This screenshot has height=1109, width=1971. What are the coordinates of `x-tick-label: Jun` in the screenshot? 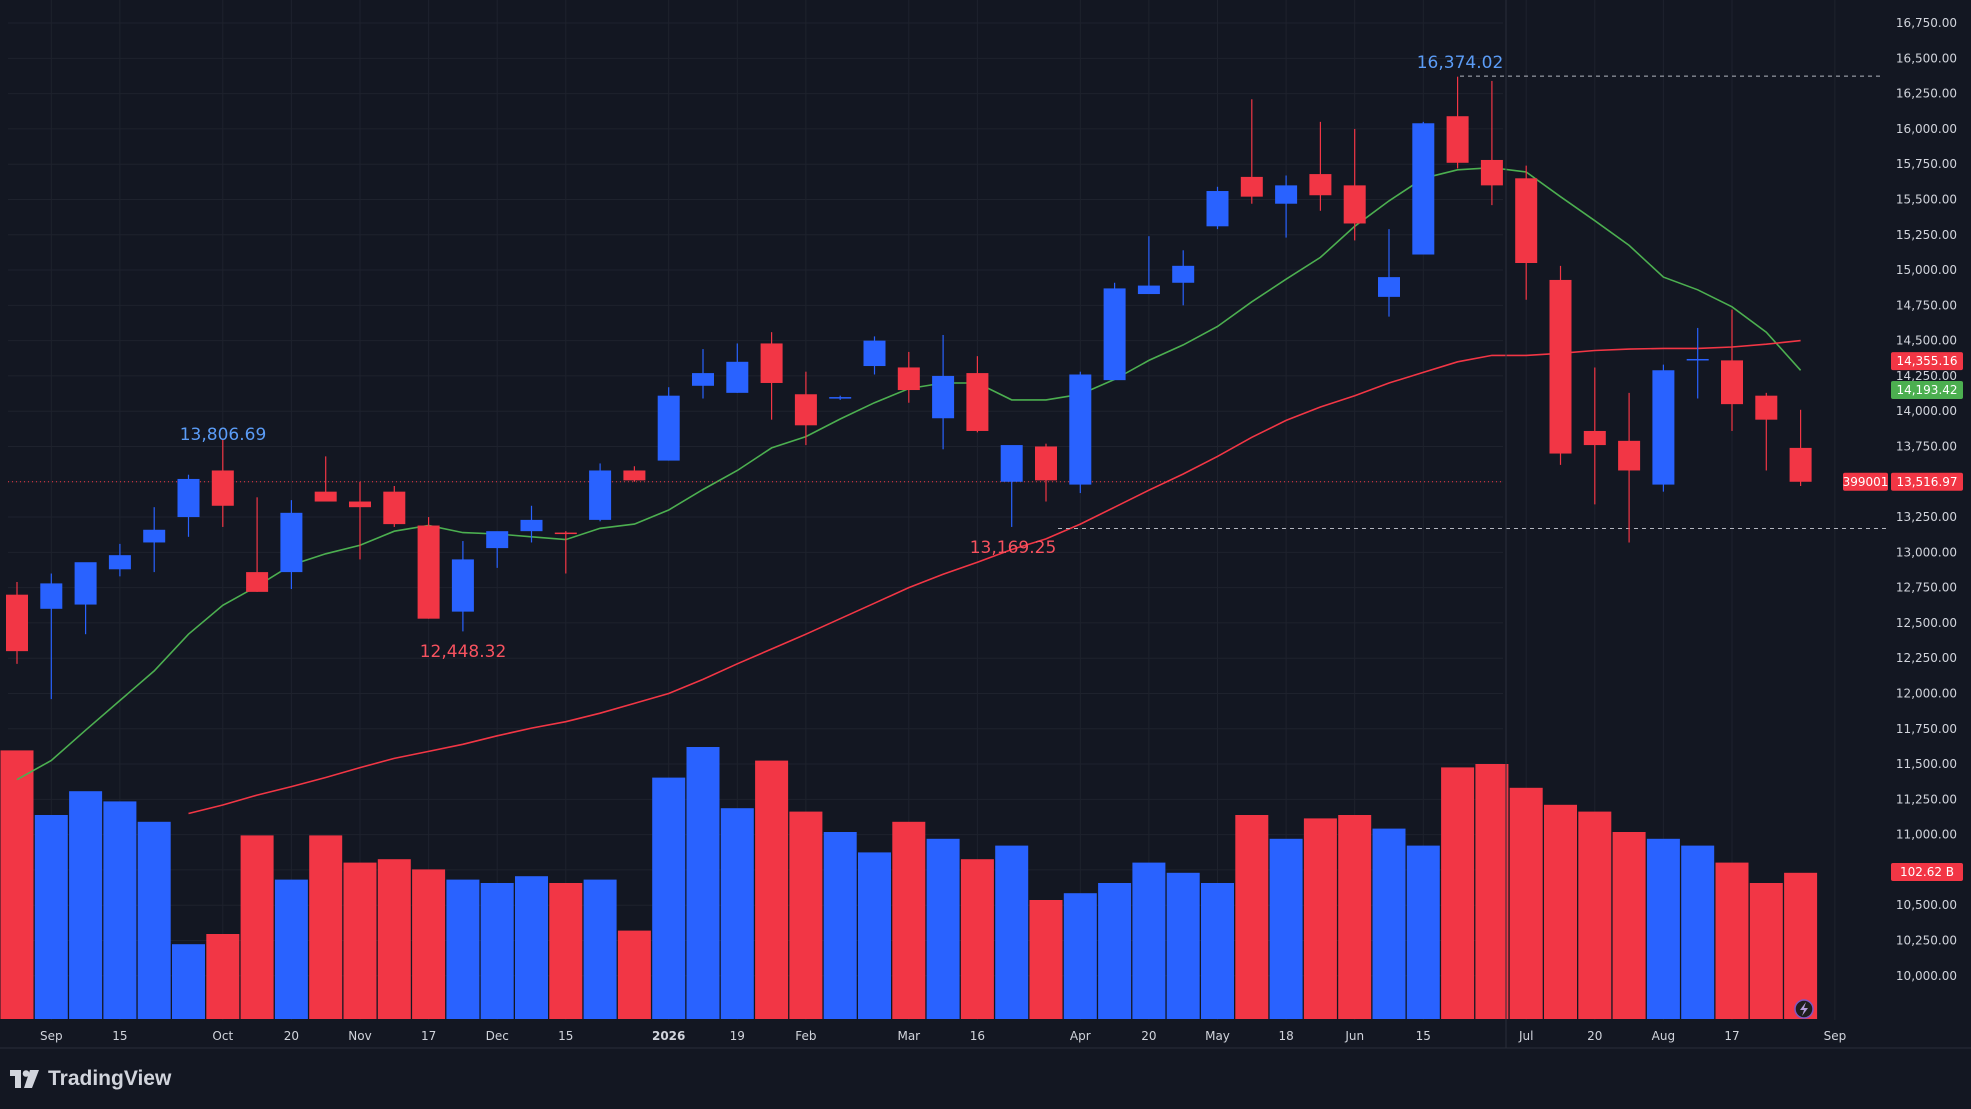 It's located at (1354, 1036).